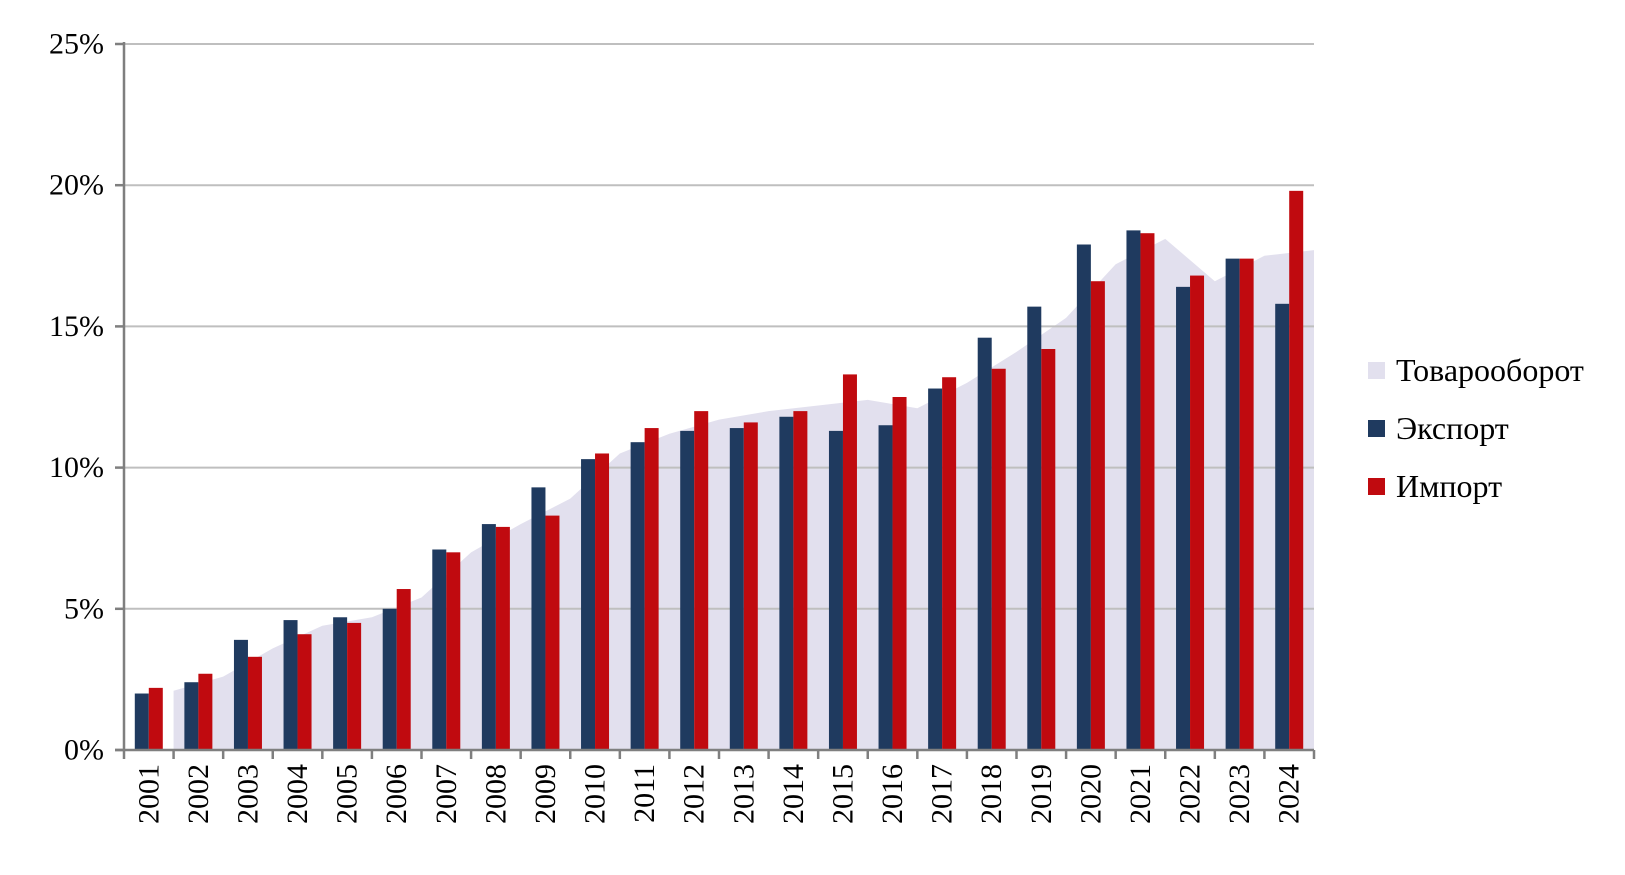  I want to click on x-axis-label-2011: 2011, so click(644, 793).